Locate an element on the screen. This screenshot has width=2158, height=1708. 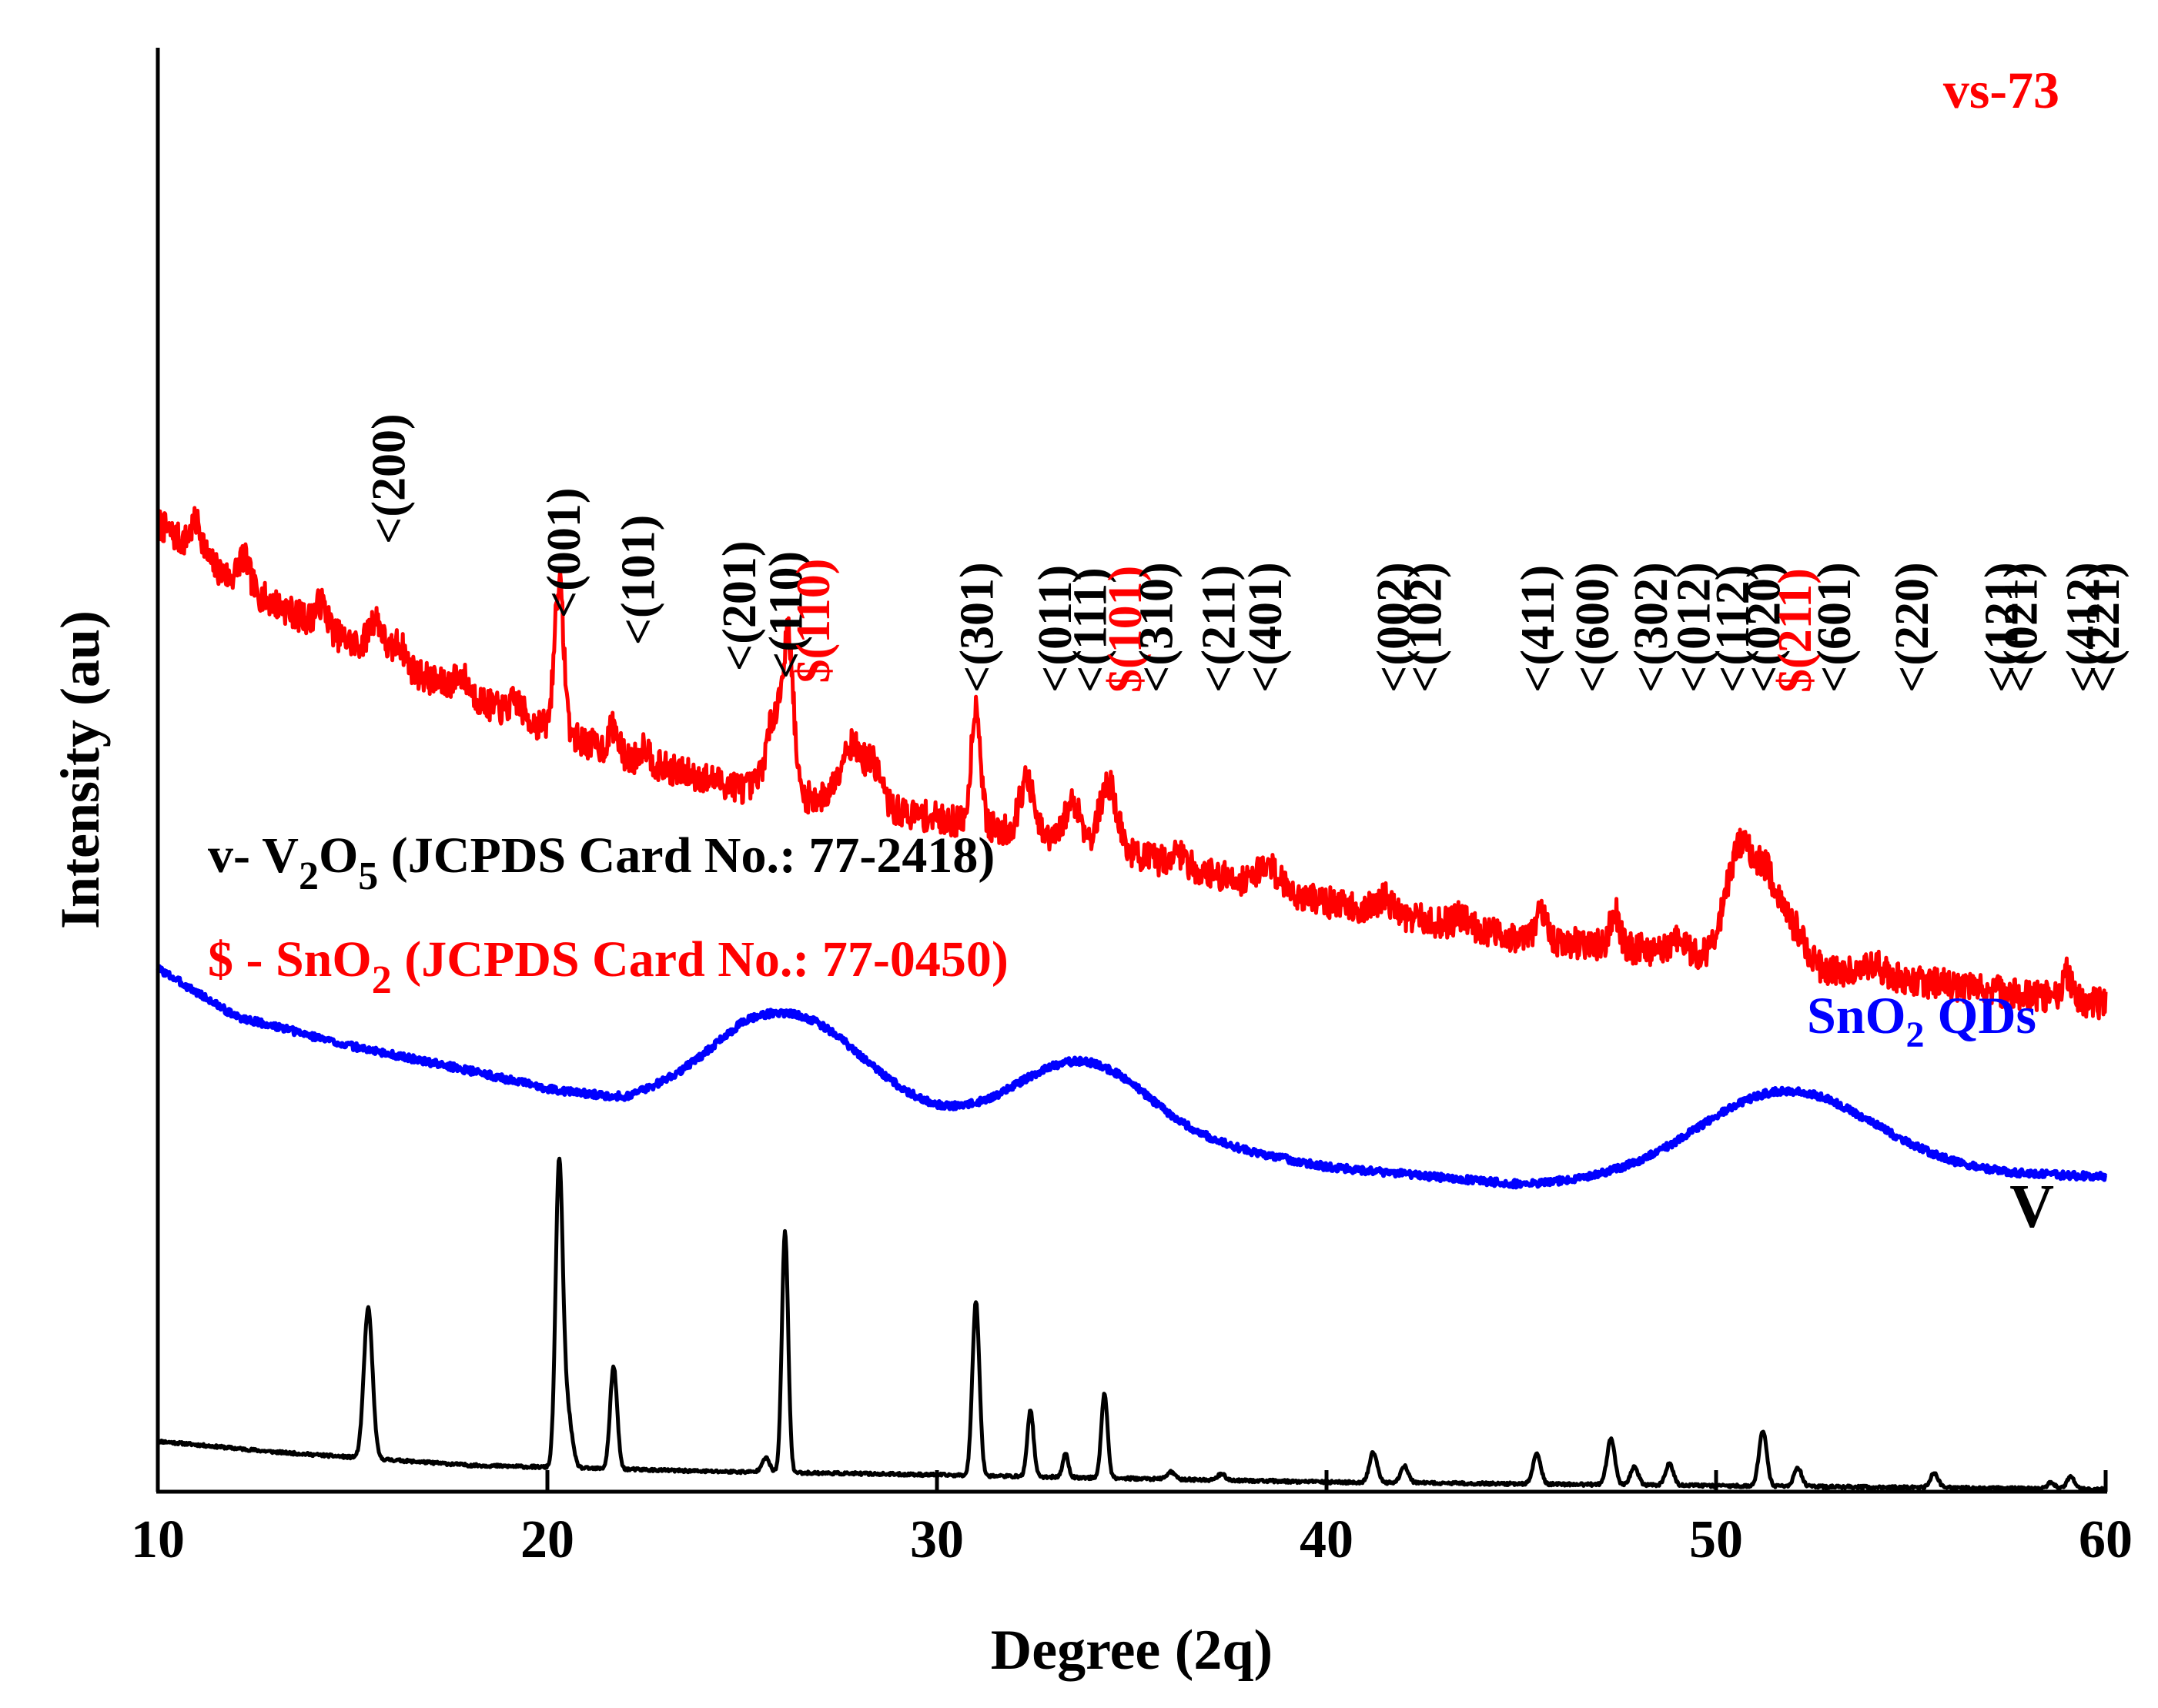
peak-label: <(412) is located at coordinates (2084, 627).